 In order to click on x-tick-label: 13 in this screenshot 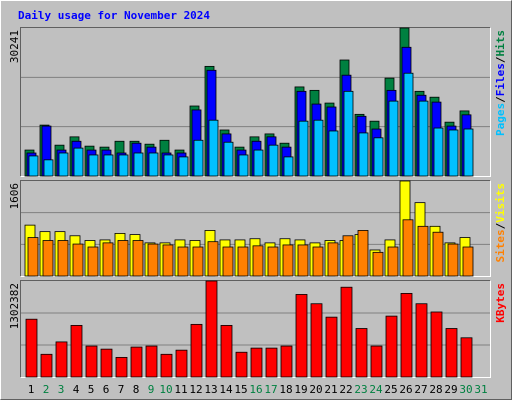, I will do `click(210, 389)`.